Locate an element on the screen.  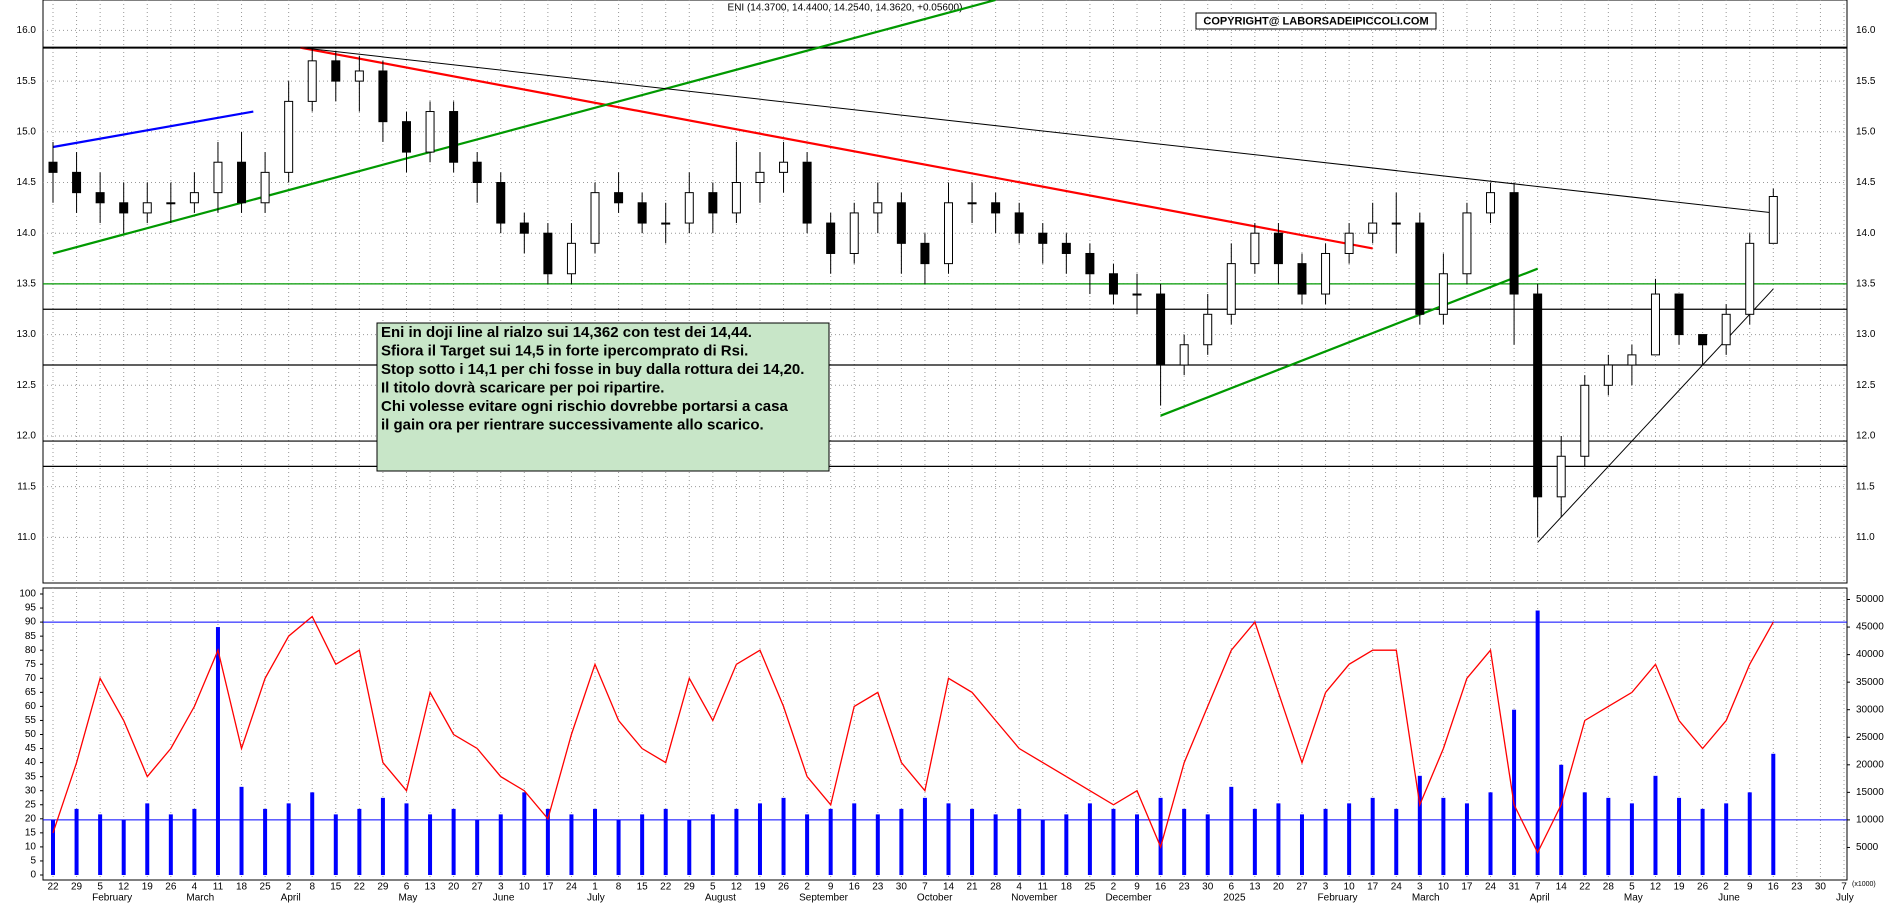
volume-tick-label: 45000 is located at coordinates (1870, 627).